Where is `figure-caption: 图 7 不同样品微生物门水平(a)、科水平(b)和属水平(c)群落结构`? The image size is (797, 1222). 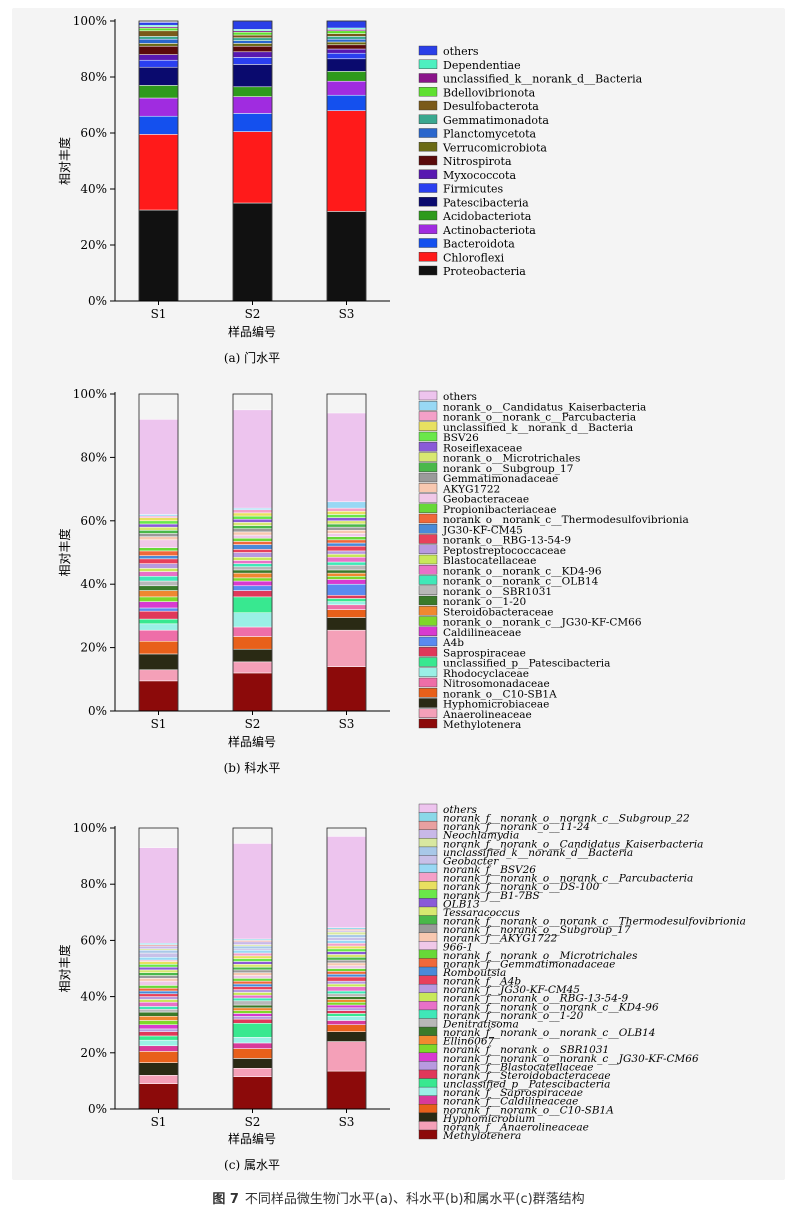 figure-caption: 图 7 不同样品微生物门水平(a)、科水平(b)和属水平(c)群落结构 is located at coordinates (398, 1197).